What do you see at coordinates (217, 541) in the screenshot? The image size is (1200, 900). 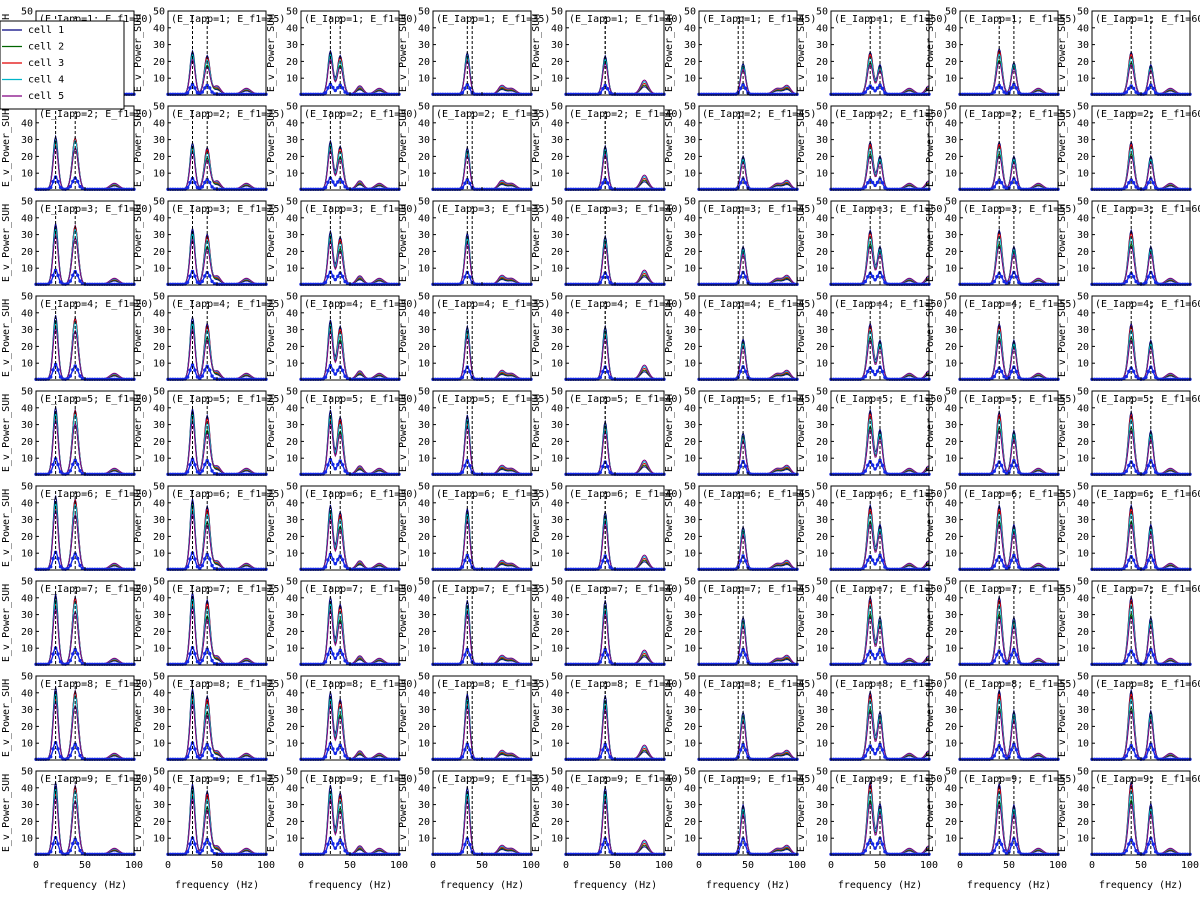 I see `series-line-cell-5-iapp6-f25` at bounding box center [217, 541].